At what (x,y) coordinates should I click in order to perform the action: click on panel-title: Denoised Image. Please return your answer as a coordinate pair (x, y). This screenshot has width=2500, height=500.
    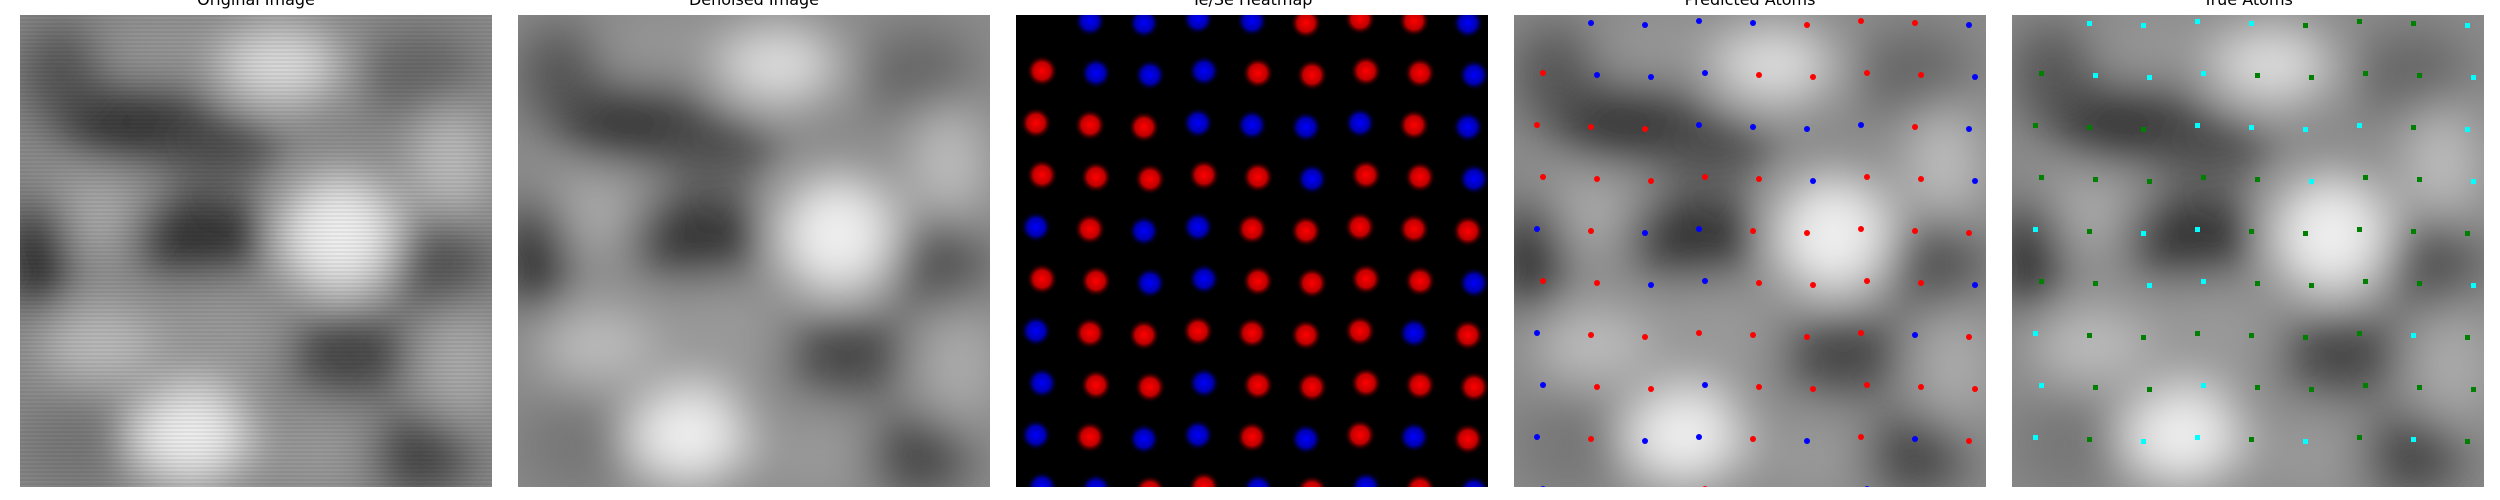
    Looking at the image, I should click on (754, 4).